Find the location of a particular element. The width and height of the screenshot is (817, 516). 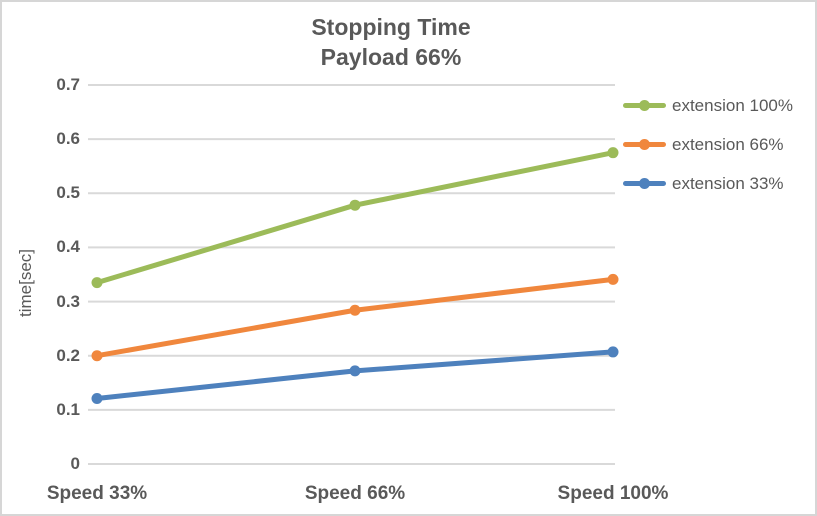

y-tick-label-0: 0 is located at coordinates (75, 463).